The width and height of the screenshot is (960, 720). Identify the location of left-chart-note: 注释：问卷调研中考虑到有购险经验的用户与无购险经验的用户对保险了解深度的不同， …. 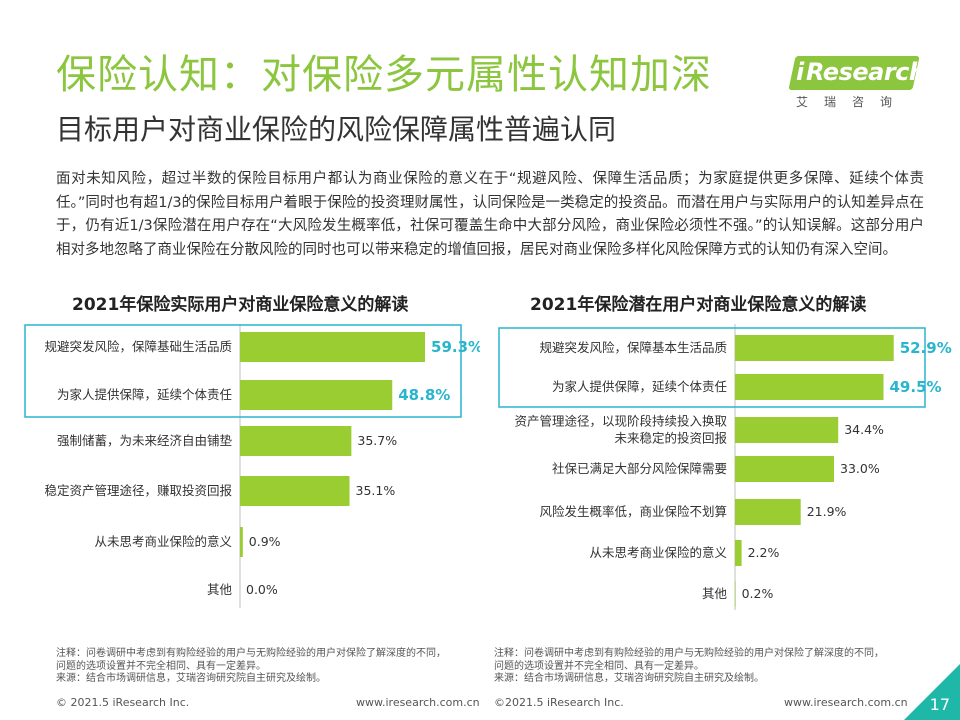
(251, 667).